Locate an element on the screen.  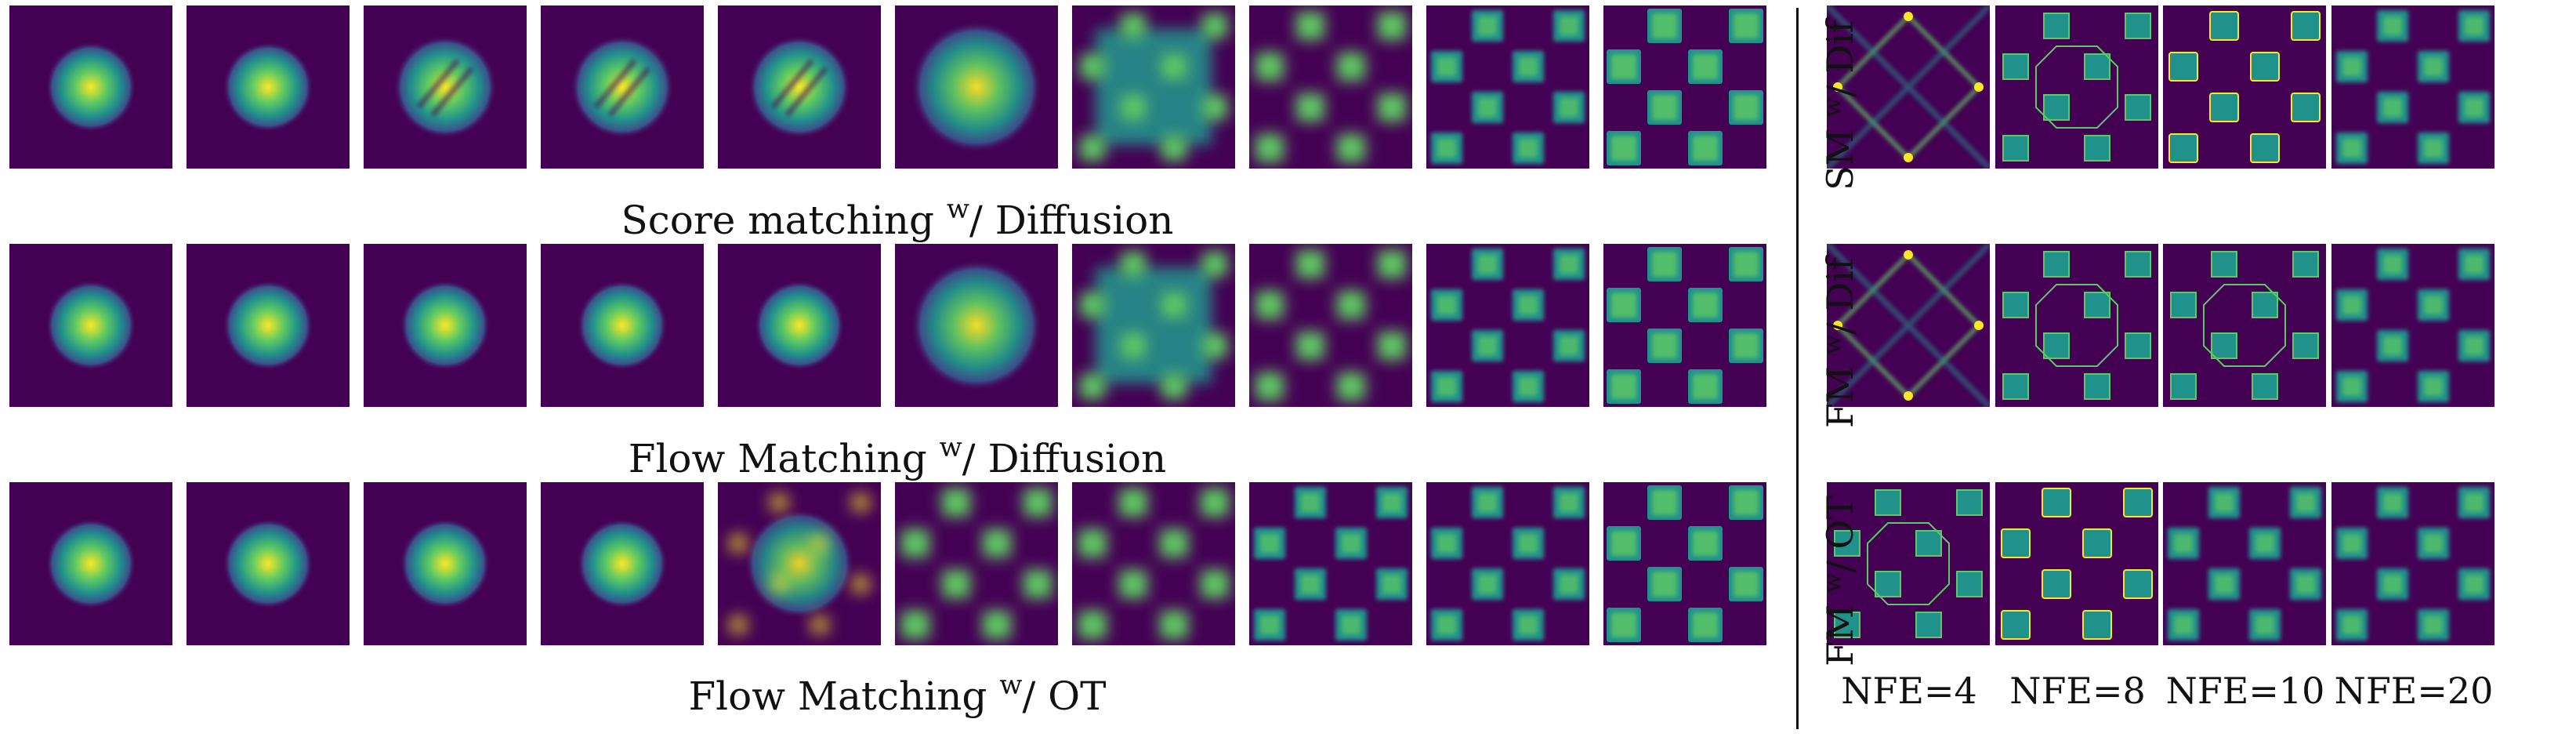
nfe-label-8: NFE=8 is located at coordinates (2077, 691).